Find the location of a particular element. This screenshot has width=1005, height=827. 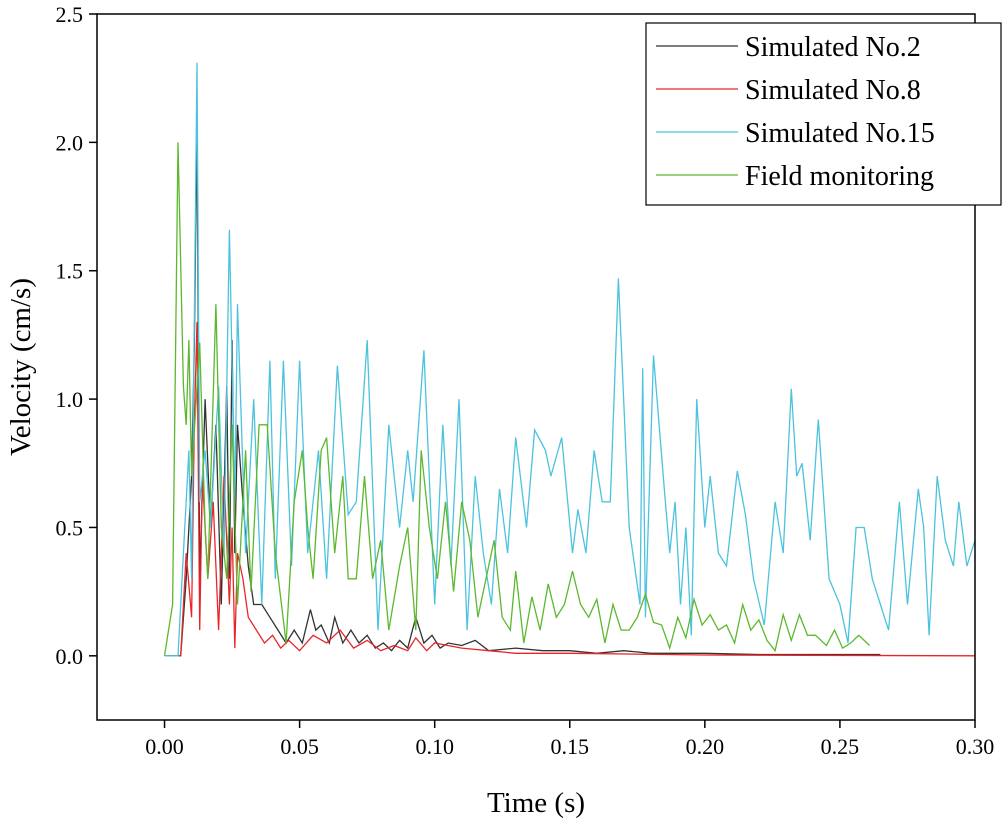

y-tick-label: 0.5 is located at coordinates (70, 527).